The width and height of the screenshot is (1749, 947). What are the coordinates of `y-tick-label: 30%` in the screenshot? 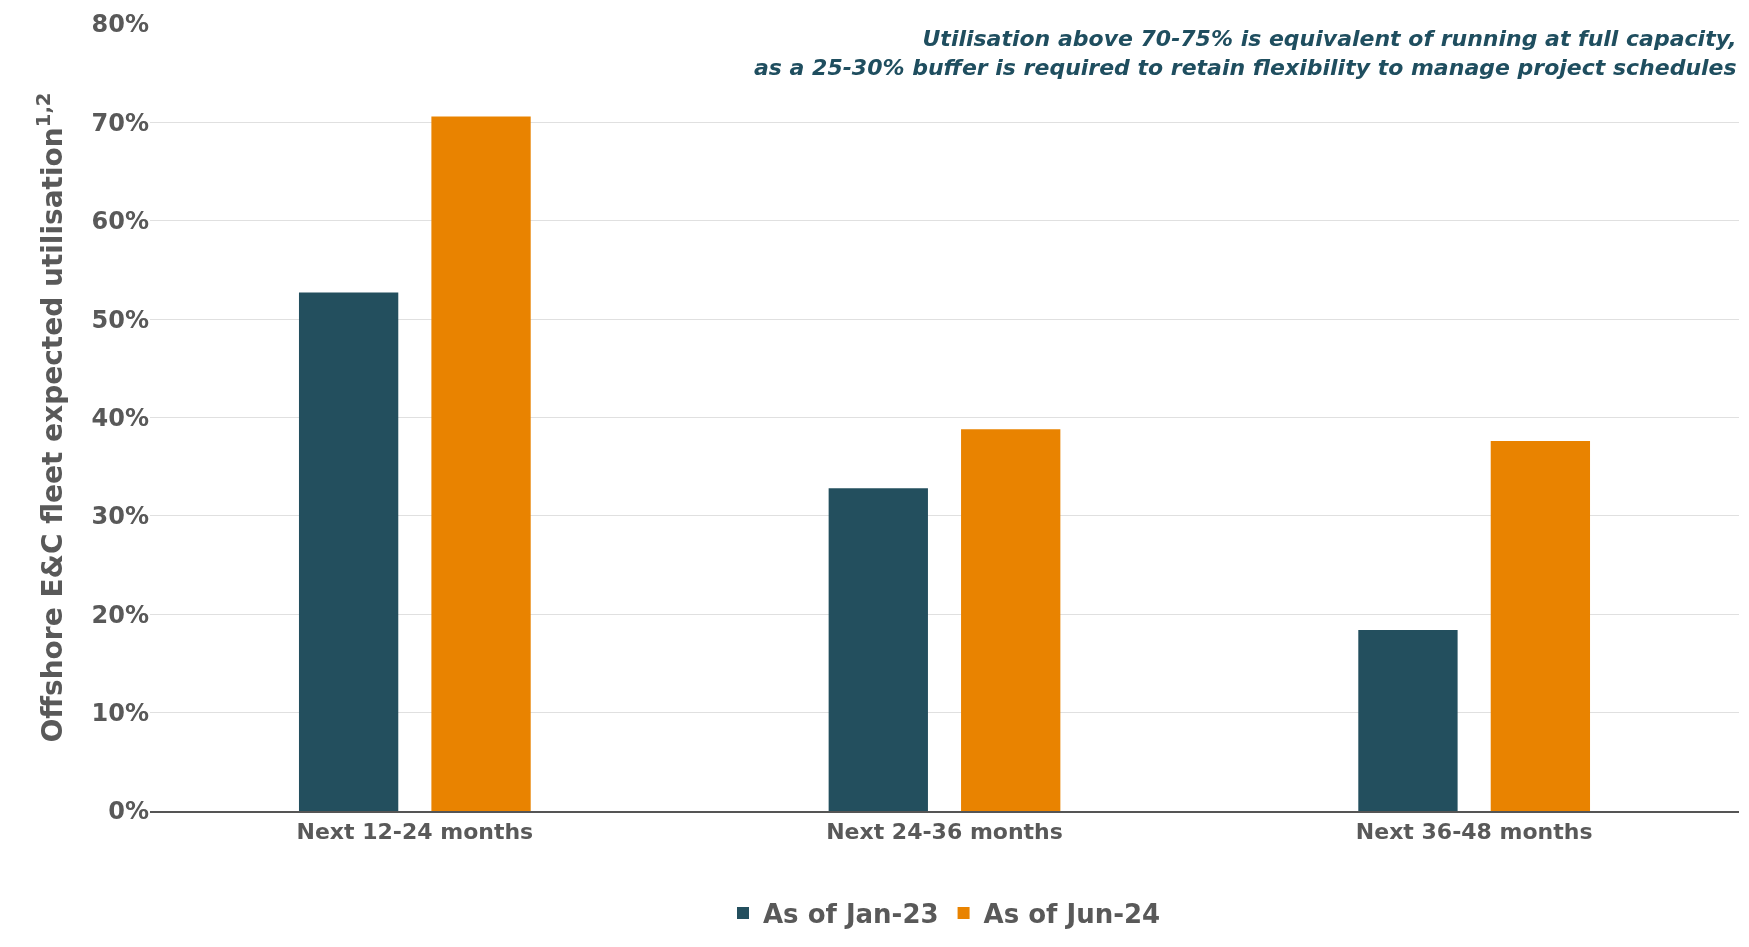 It's located at (120, 516).